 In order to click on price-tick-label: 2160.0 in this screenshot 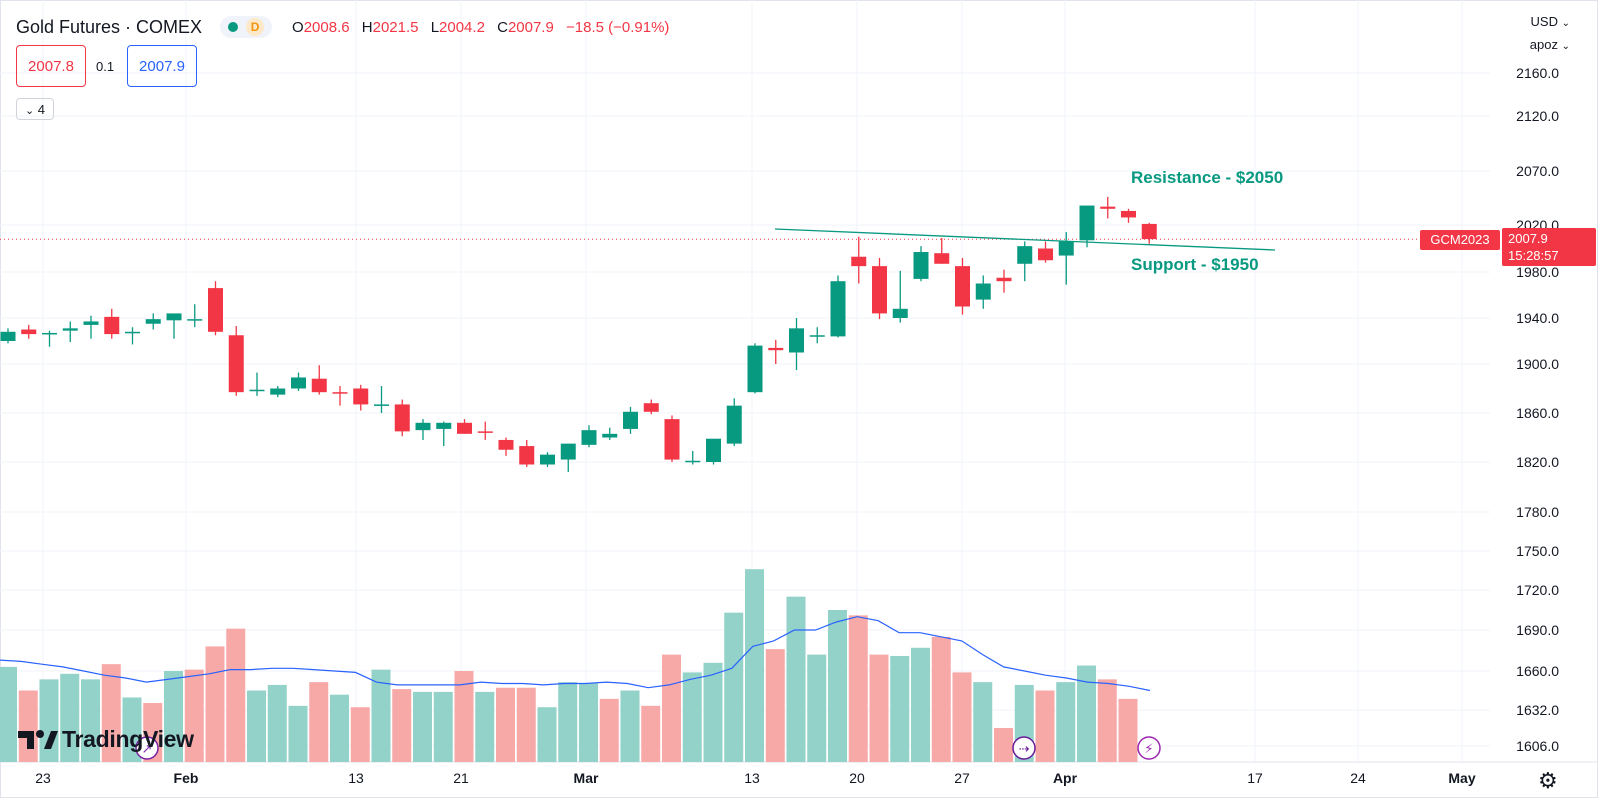, I will do `click(1537, 73)`.